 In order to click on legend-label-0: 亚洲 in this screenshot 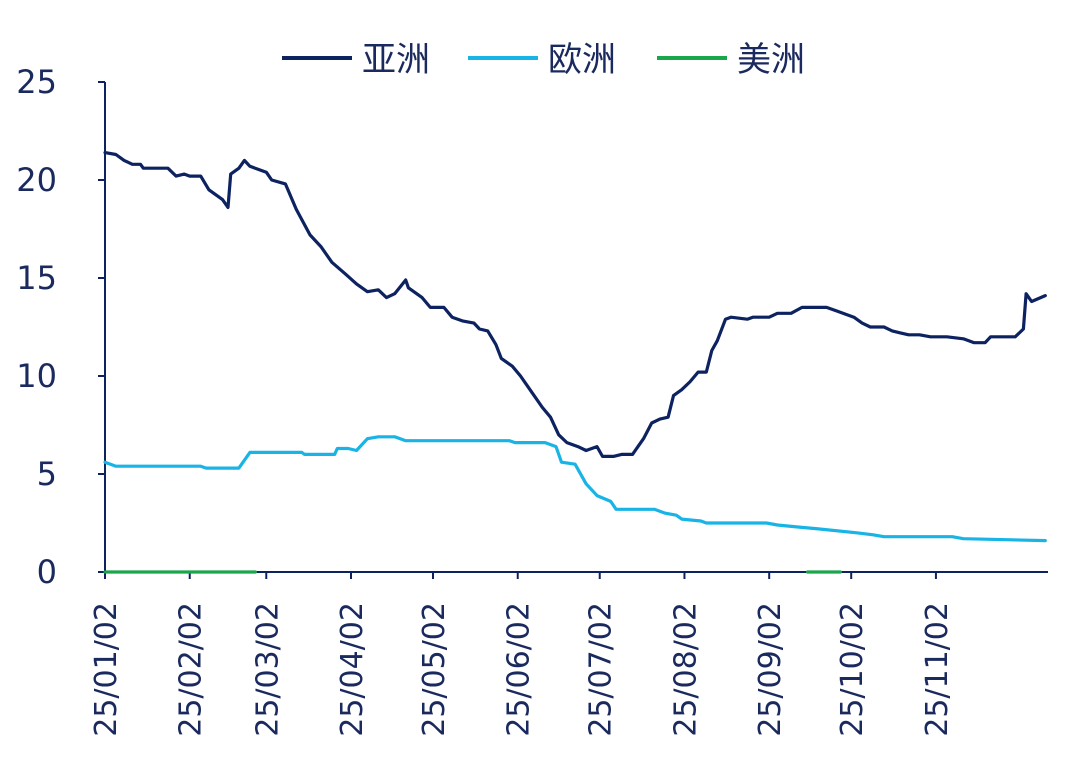, I will do `click(396, 60)`.